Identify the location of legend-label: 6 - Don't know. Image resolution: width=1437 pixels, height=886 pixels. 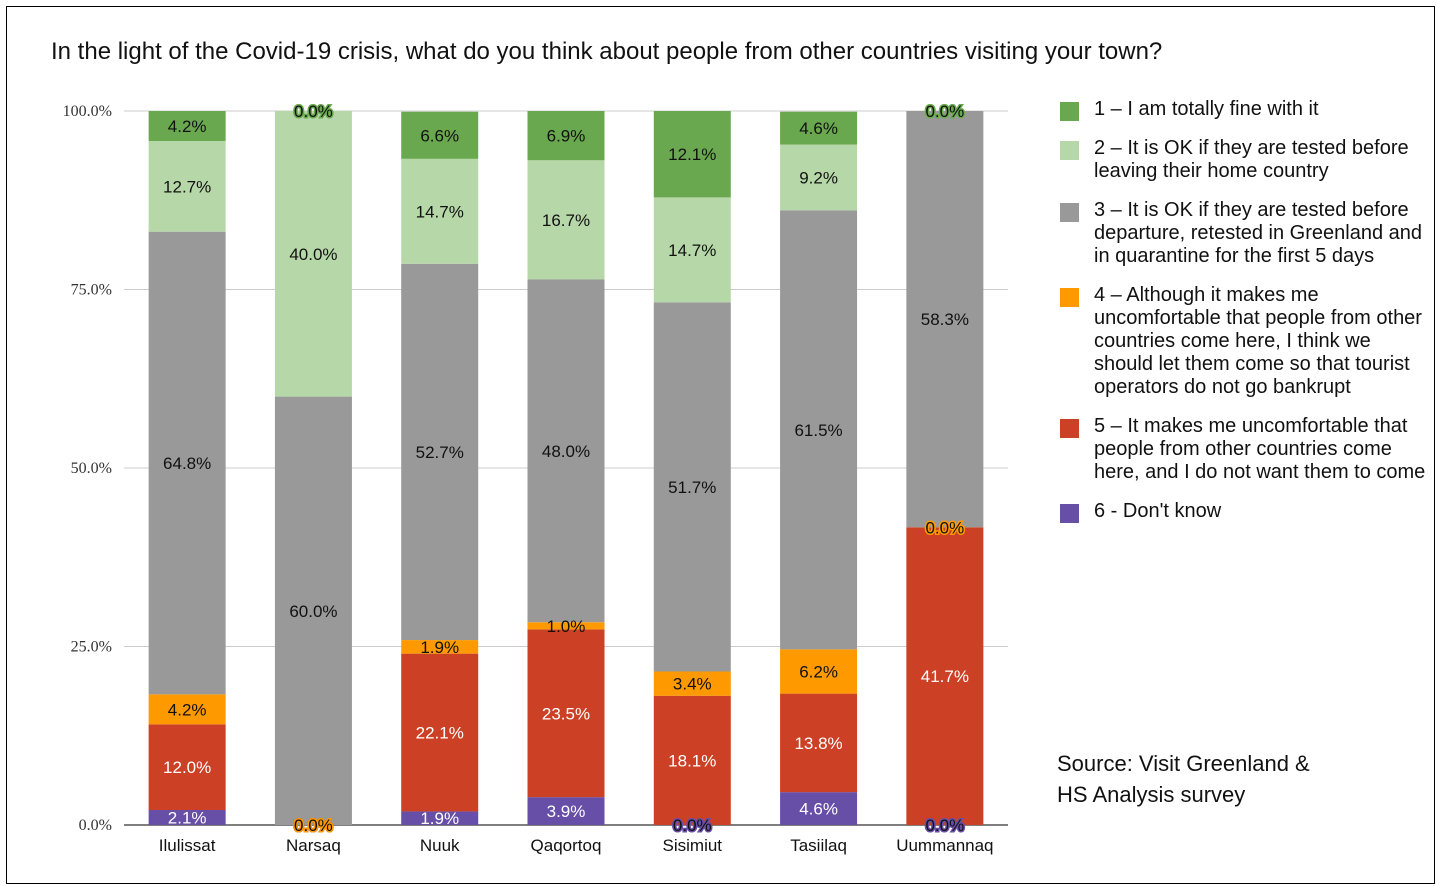
(1158, 511).